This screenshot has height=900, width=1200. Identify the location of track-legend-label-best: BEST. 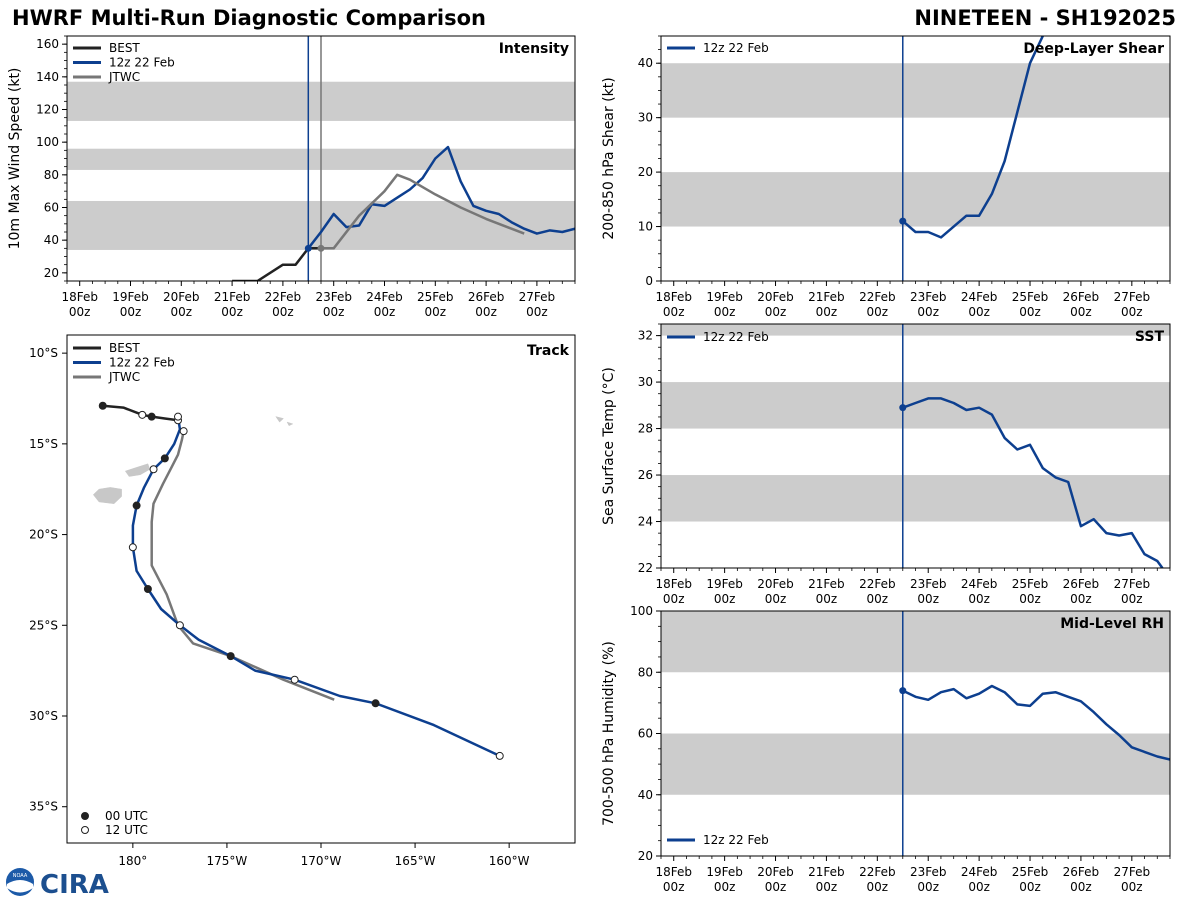
(124, 348).